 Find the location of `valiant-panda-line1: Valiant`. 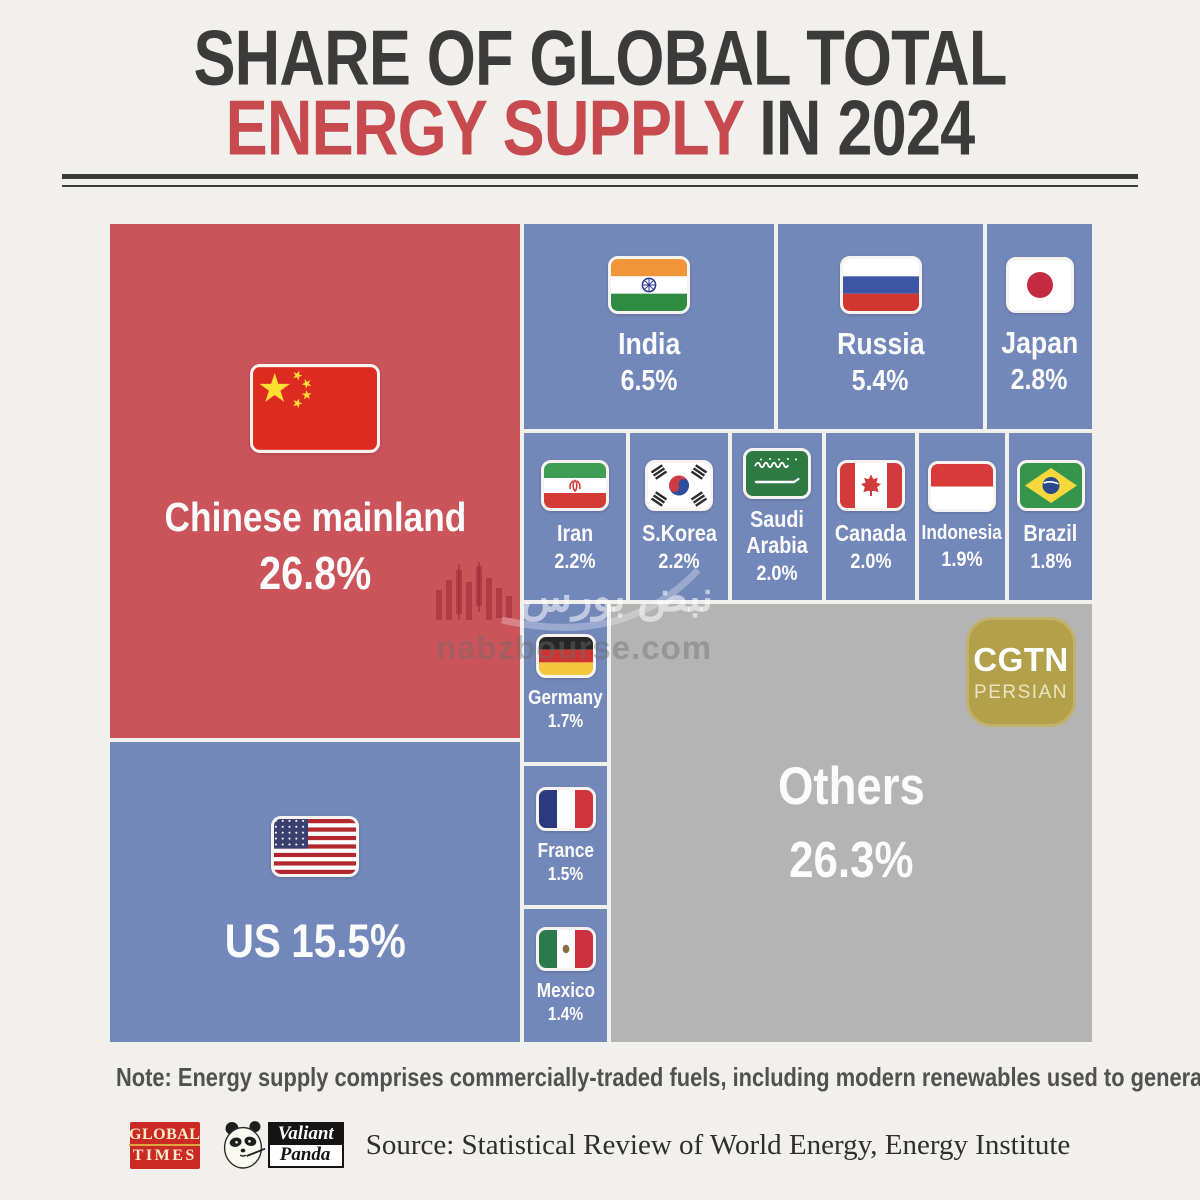

valiant-panda-line1: Valiant is located at coordinates (305, 1133).